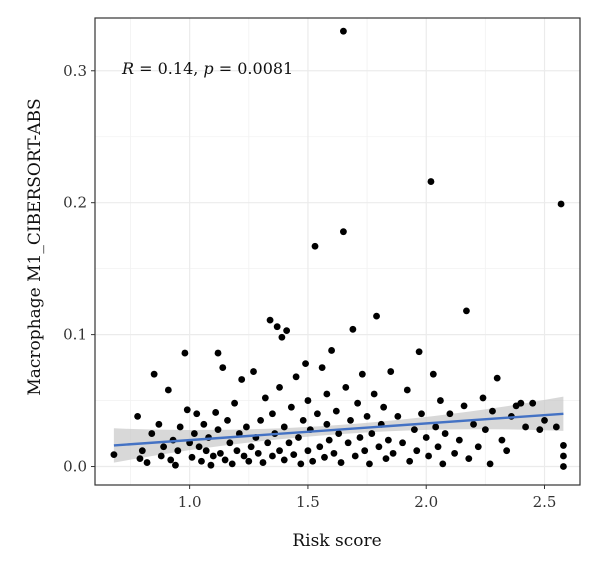 The width and height of the screenshot is (600, 567). Describe the element at coordinates (75, 71) in the screenshot. I see `y-tick-label: 0.3` at that location.